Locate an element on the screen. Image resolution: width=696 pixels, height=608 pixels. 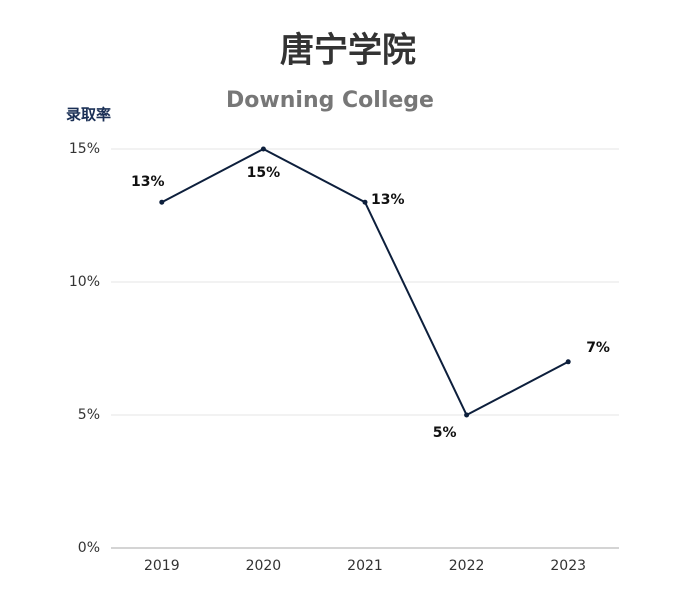
x-tick-label: 2022 is located at coordinates (467, 566).